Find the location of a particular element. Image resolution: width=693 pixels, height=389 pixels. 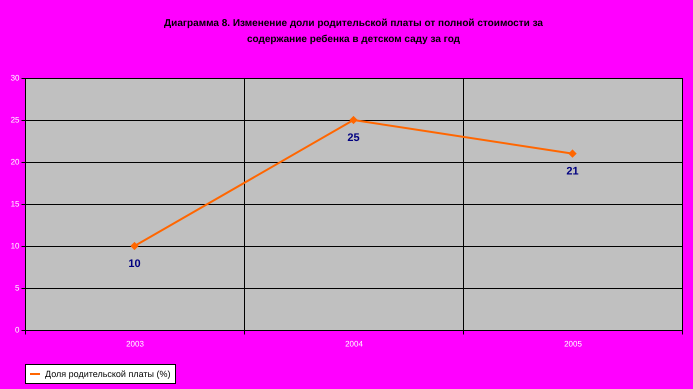

y-tick-label: 30 is located at coordinates (15, 78).